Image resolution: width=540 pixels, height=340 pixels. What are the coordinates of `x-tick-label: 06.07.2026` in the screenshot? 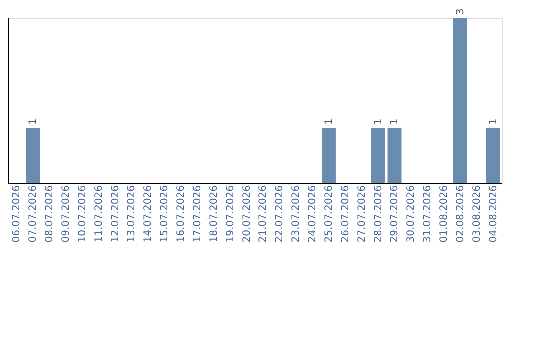 It's located at (17, 214).